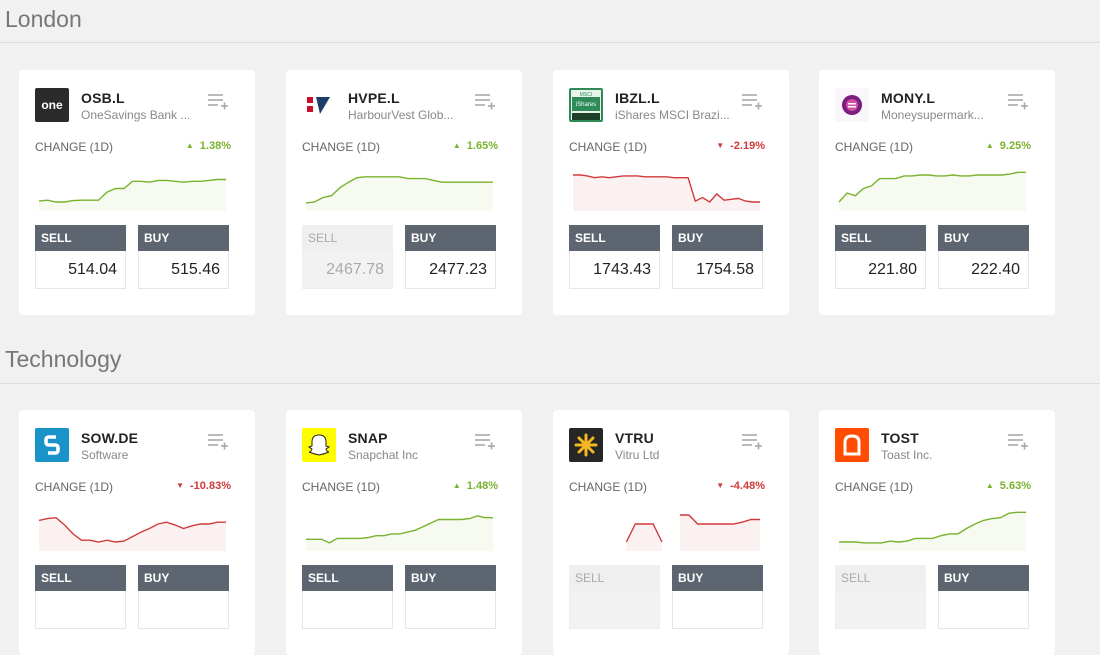 The height and width of the screenshot is (655, 1100). I want to click on instrument-symbol: MONY.L, so click(908, 98).